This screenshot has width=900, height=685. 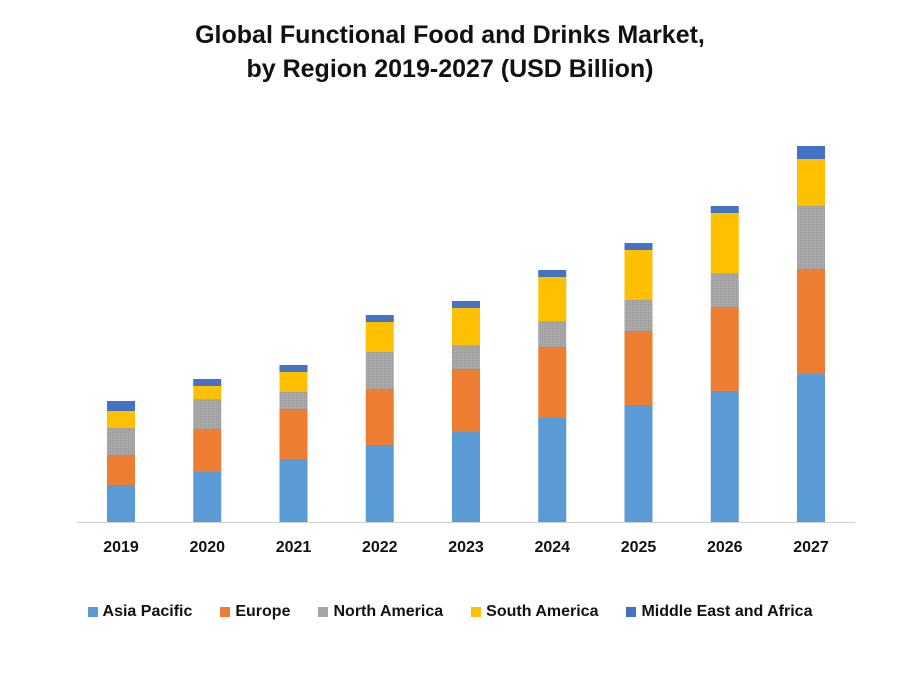 I want to click on bar-segment-europe-2019, so click(x=121, y=470).